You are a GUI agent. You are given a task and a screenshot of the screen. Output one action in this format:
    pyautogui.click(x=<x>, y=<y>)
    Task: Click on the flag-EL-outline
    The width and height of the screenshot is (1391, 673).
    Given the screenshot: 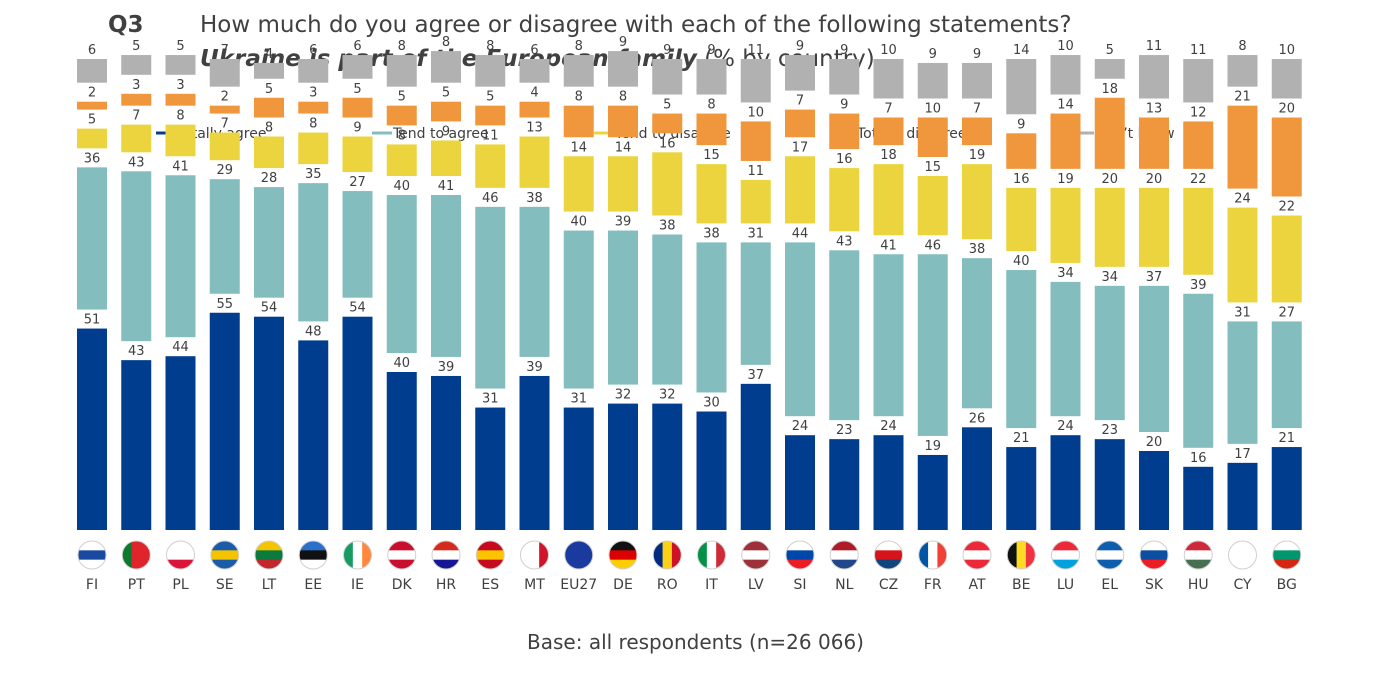 What is the action you would take?
    pyautogui.click(x=1110, y=555)
    